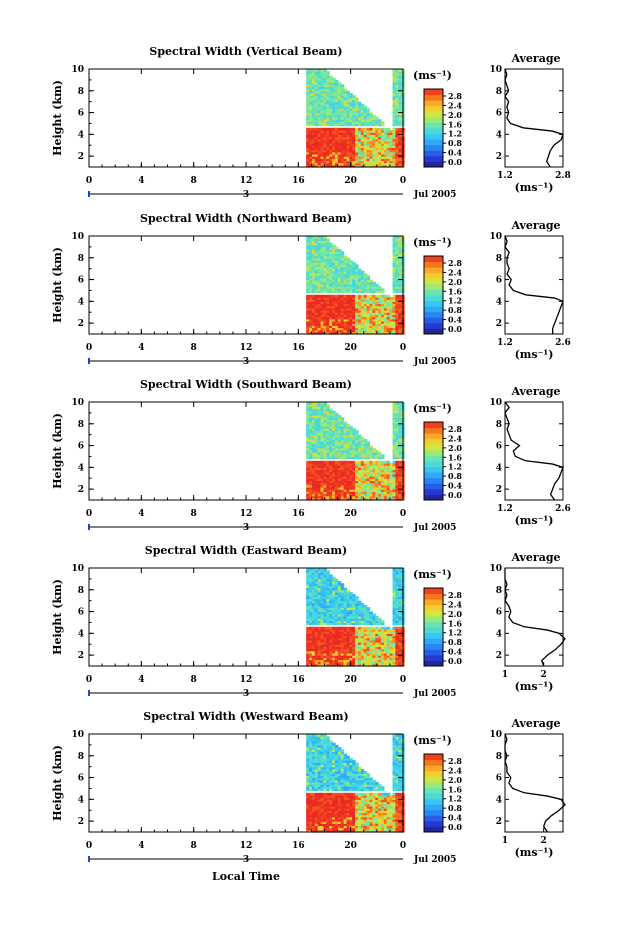 The width and height of the screenshot is (621, 929). What do you see at coordinates (433, 458) in the screenshot?
I see `colorbar-segment` at bounding box center [433, 458].